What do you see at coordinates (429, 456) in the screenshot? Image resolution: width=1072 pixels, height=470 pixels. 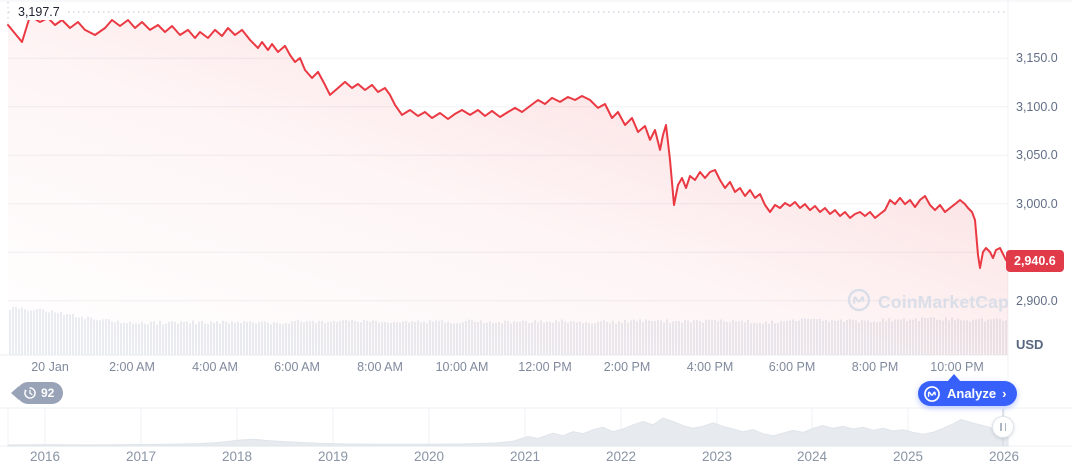 I see `navigator-year-label: 2020` at bounding box center [429, 456].